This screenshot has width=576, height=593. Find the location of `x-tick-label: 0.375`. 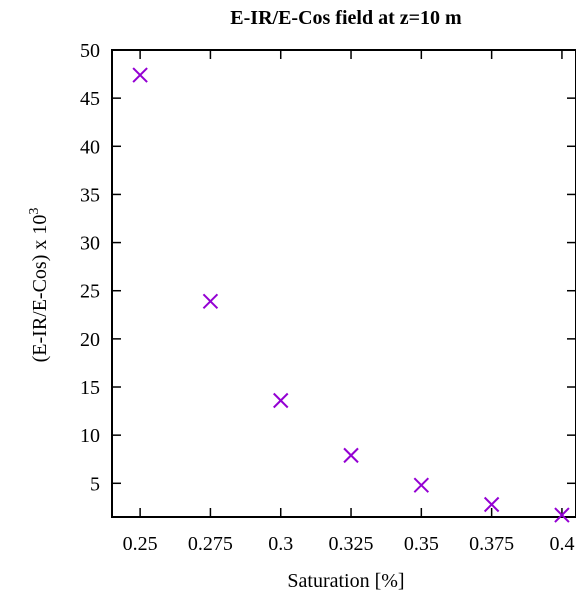

x-tick-label: 0.375 is located at coordinates (491, 544).